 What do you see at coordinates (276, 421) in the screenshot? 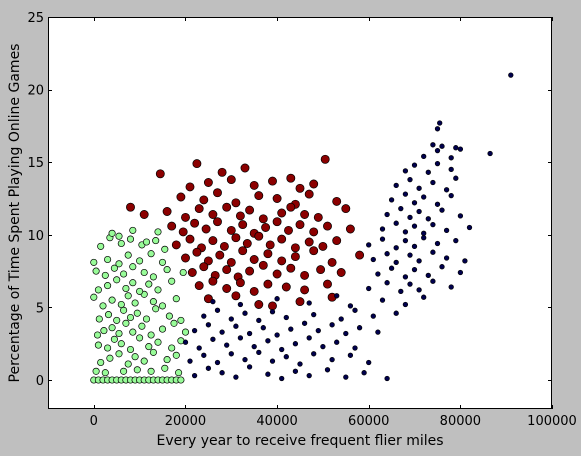
I see `x-tick-label: 40000` at bounding box center [276, 421].